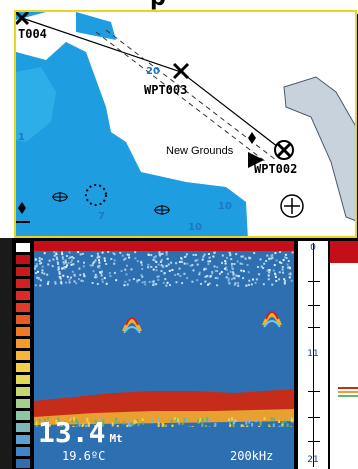 This screenshot has width=358, height=469. Describe the element at coordinates (181, 71) in the screenshot. I see `waypoint-marker-wpt003` at that location.